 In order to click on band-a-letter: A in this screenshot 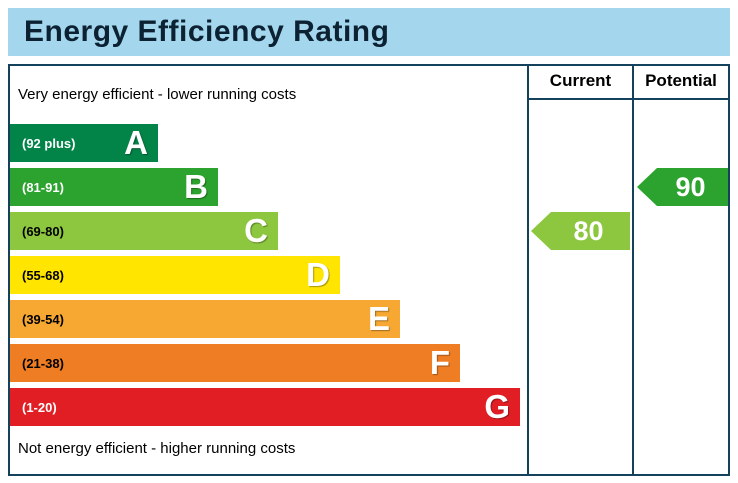, I will do `click(136, 142)`.